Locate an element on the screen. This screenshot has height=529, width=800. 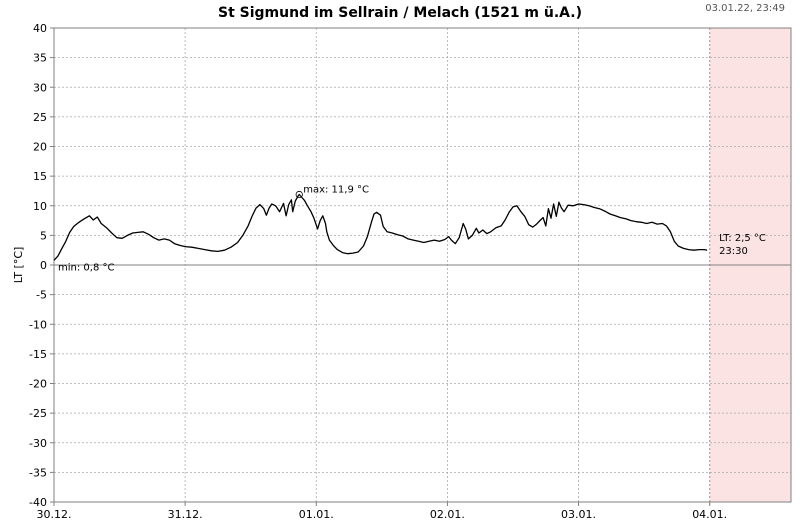
min-annotation: min: 0,8 °C is located at coordinates (86, 267).